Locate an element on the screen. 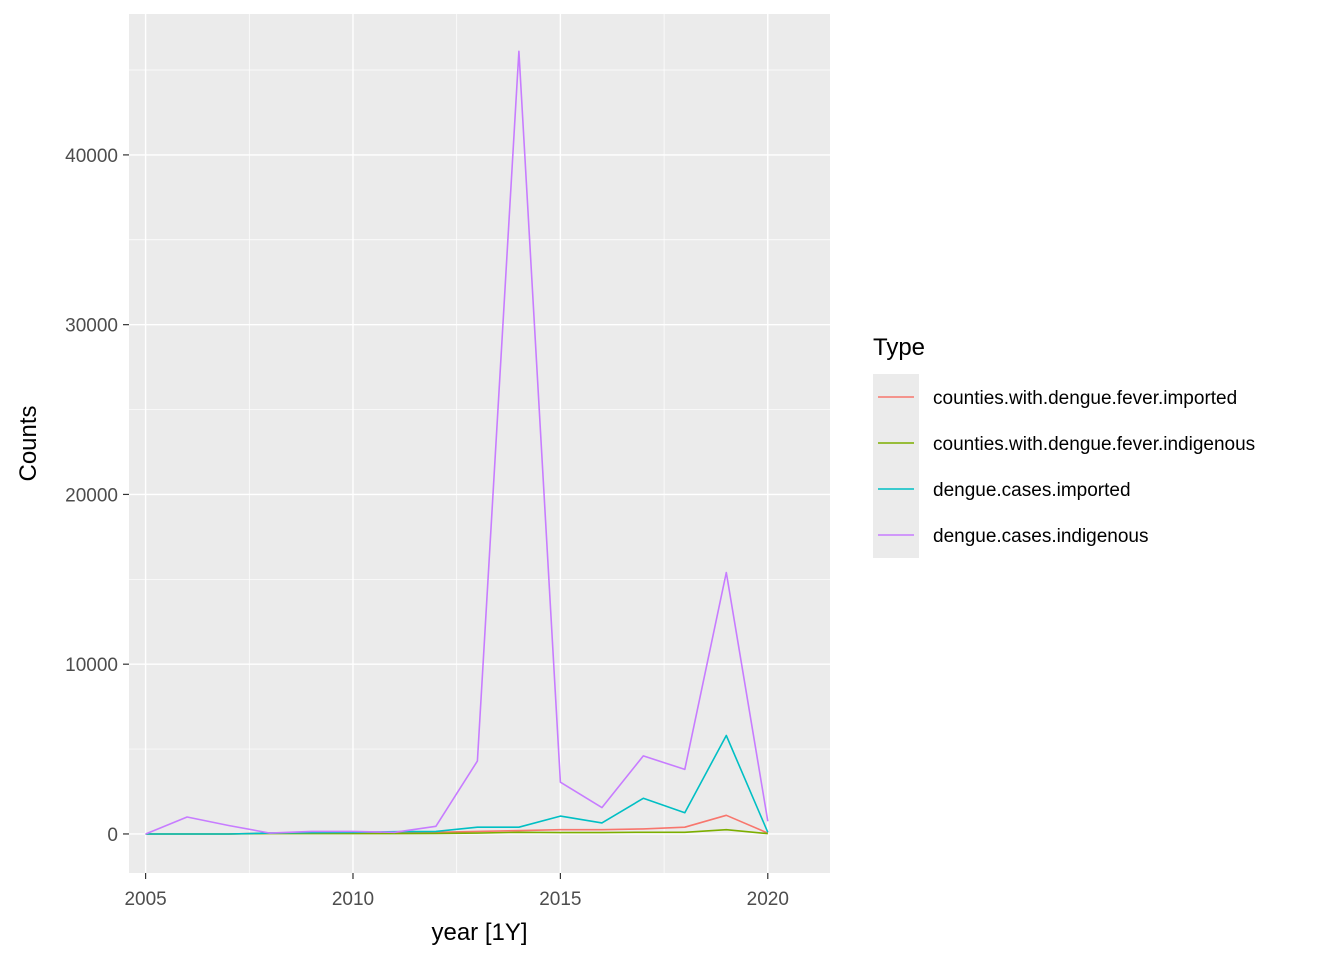  legend-label: counties.with.dengue.fever.imported is located at coordinates (1085, 398).